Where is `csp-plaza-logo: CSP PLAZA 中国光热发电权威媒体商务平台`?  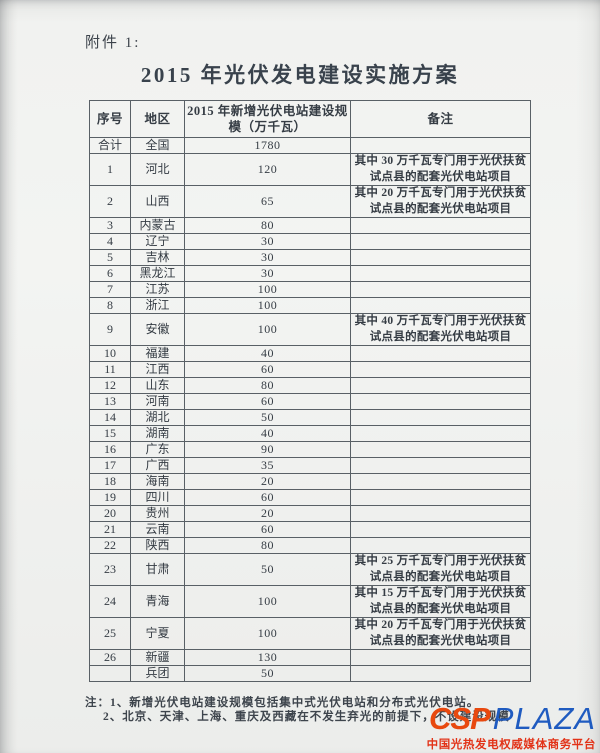
csp-plaza-logo: CSP PLAZA 中国光热发电权威媒体商务平台 is located at coordinates (511, 727).